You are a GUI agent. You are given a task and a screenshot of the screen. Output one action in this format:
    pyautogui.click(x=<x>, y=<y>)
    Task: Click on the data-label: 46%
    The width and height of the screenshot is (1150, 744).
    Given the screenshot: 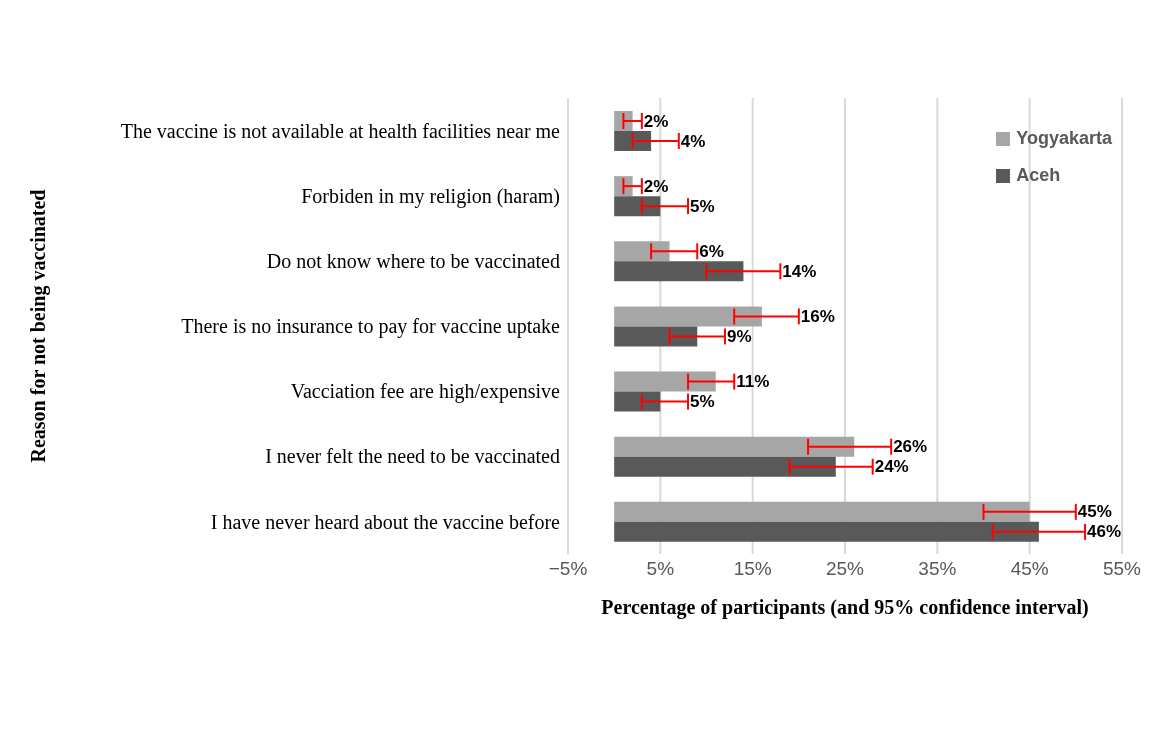 What is the action you would take?
    pyautogui.click(x=1104, y=532)
    